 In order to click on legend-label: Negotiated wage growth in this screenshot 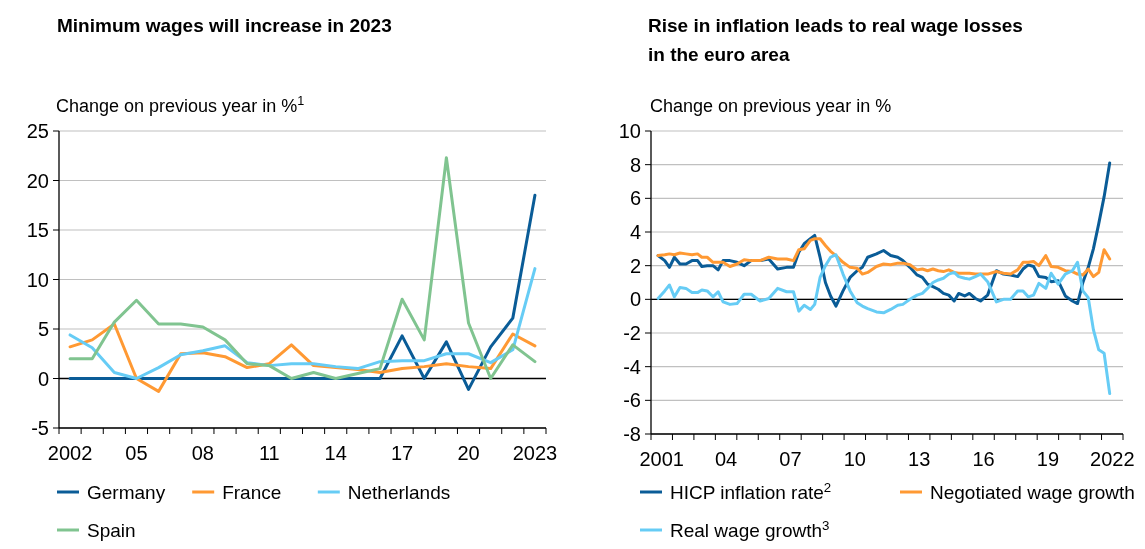, I will do `click(1032, 492)`.